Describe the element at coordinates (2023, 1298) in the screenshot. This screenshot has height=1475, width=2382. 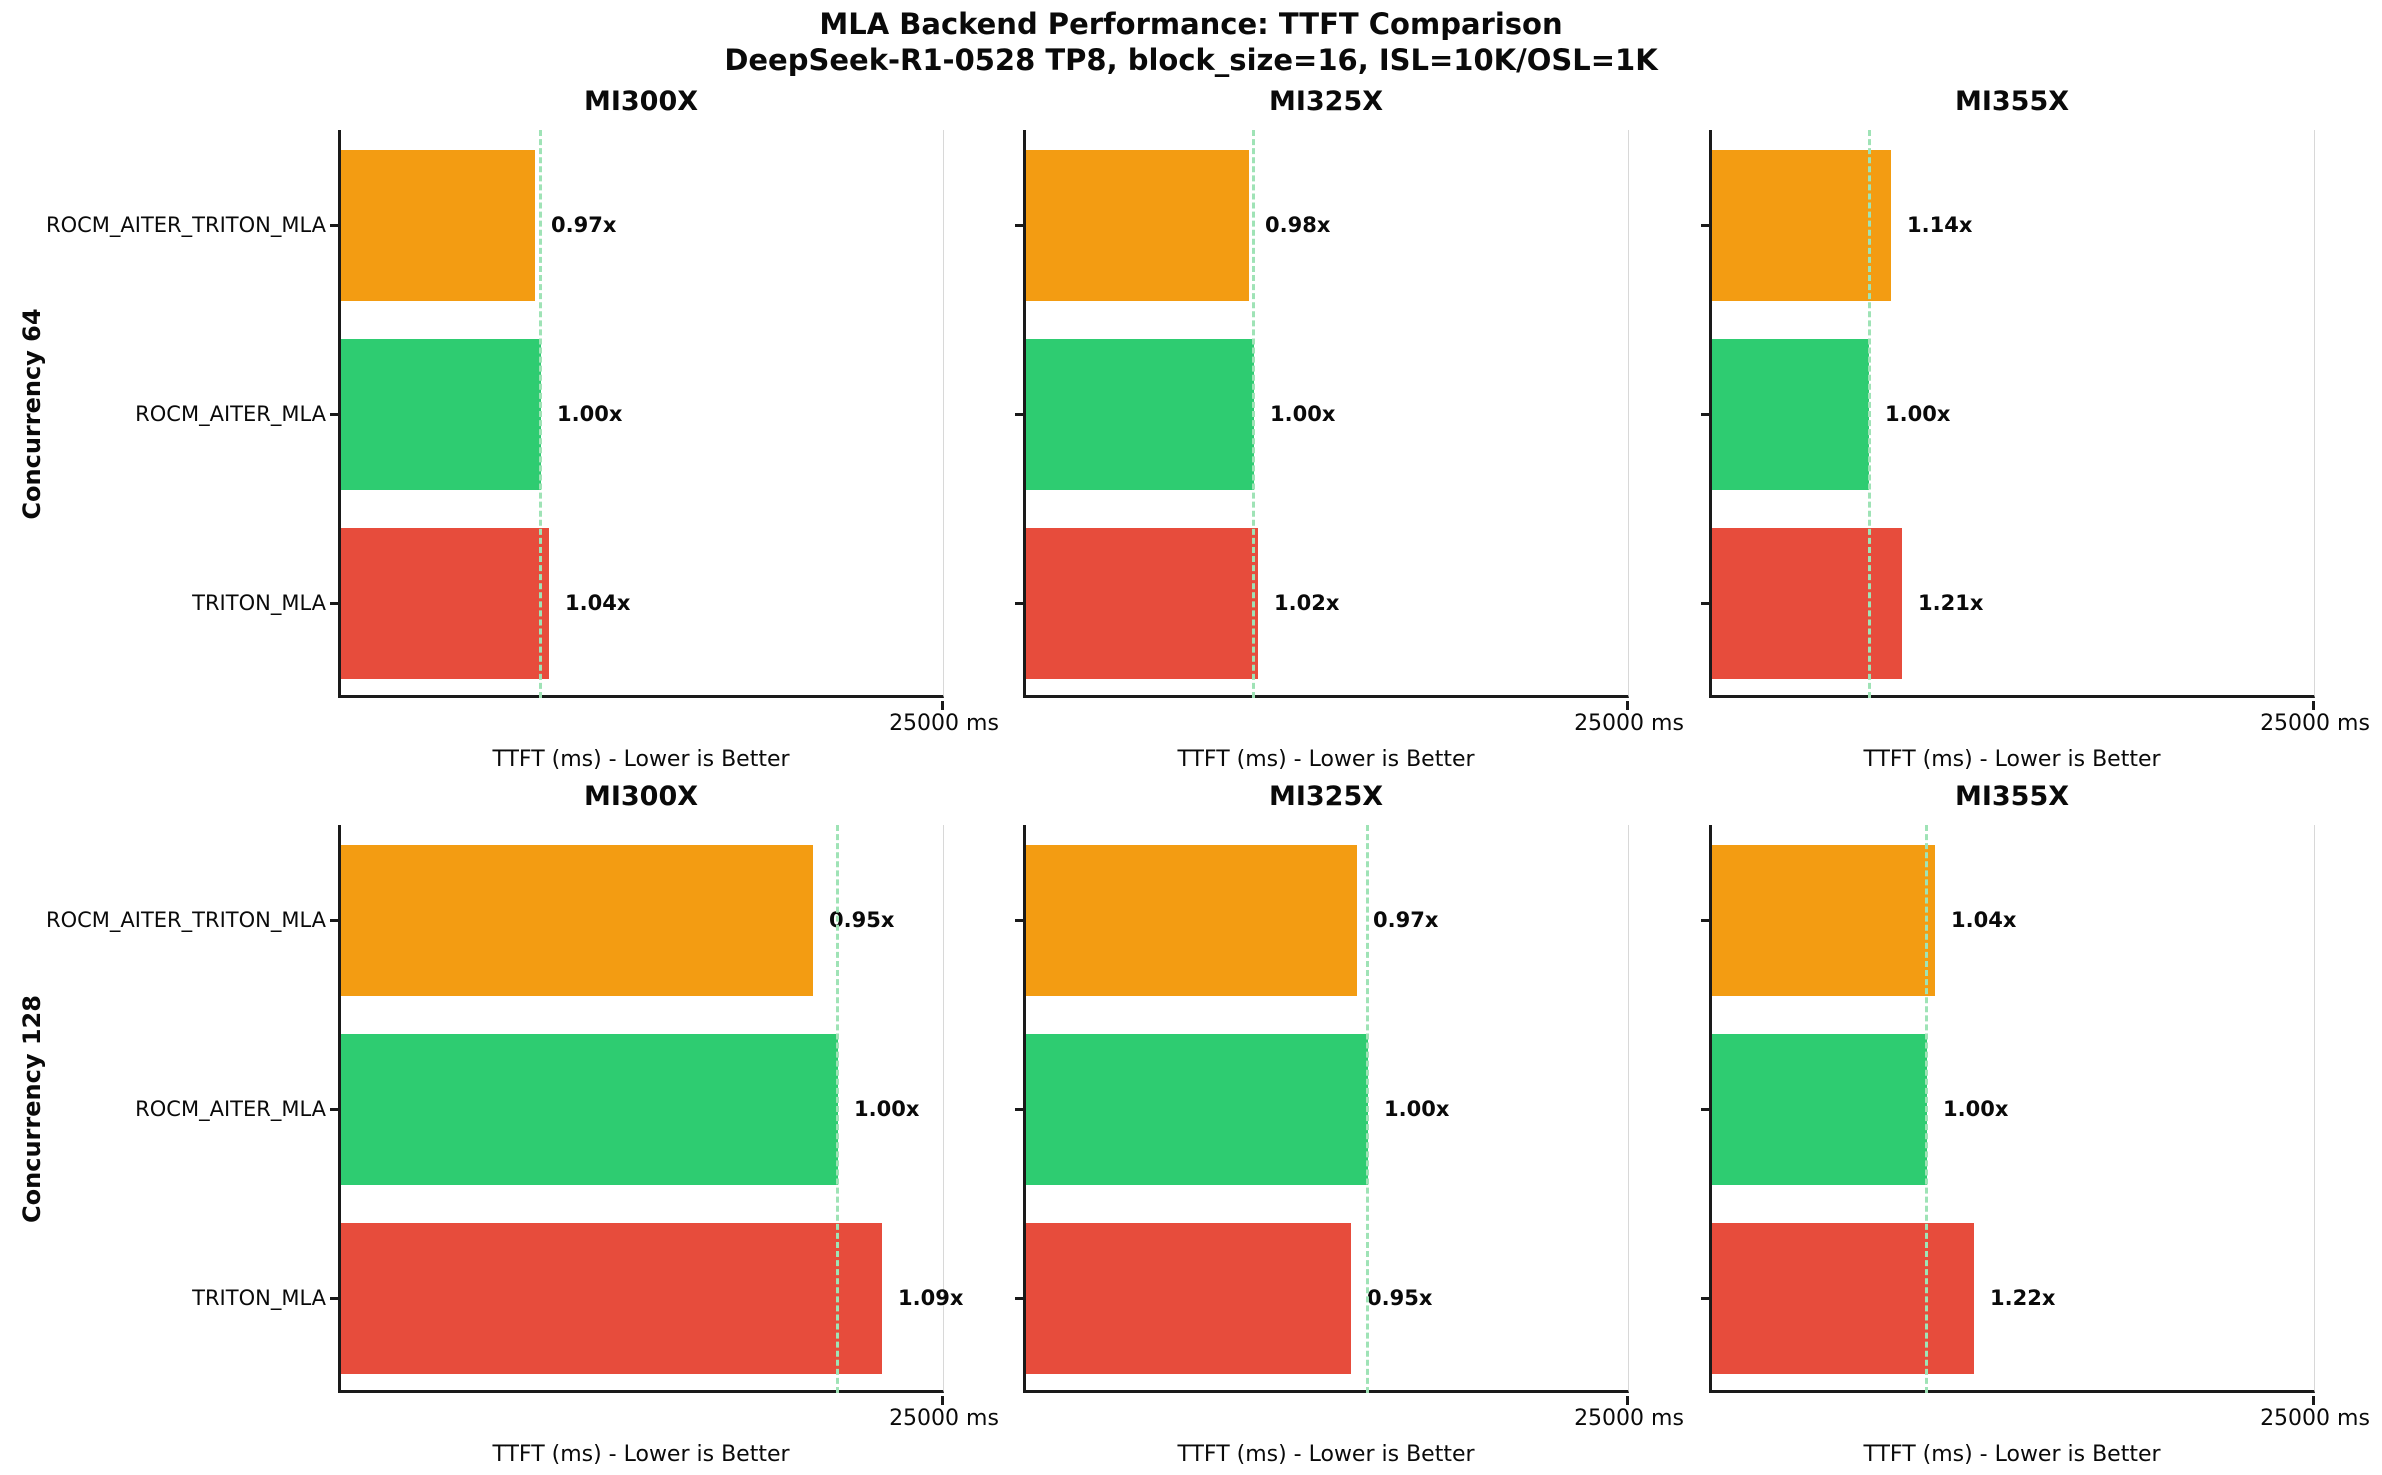
I see `speedup-label: 1.22x` at that location.